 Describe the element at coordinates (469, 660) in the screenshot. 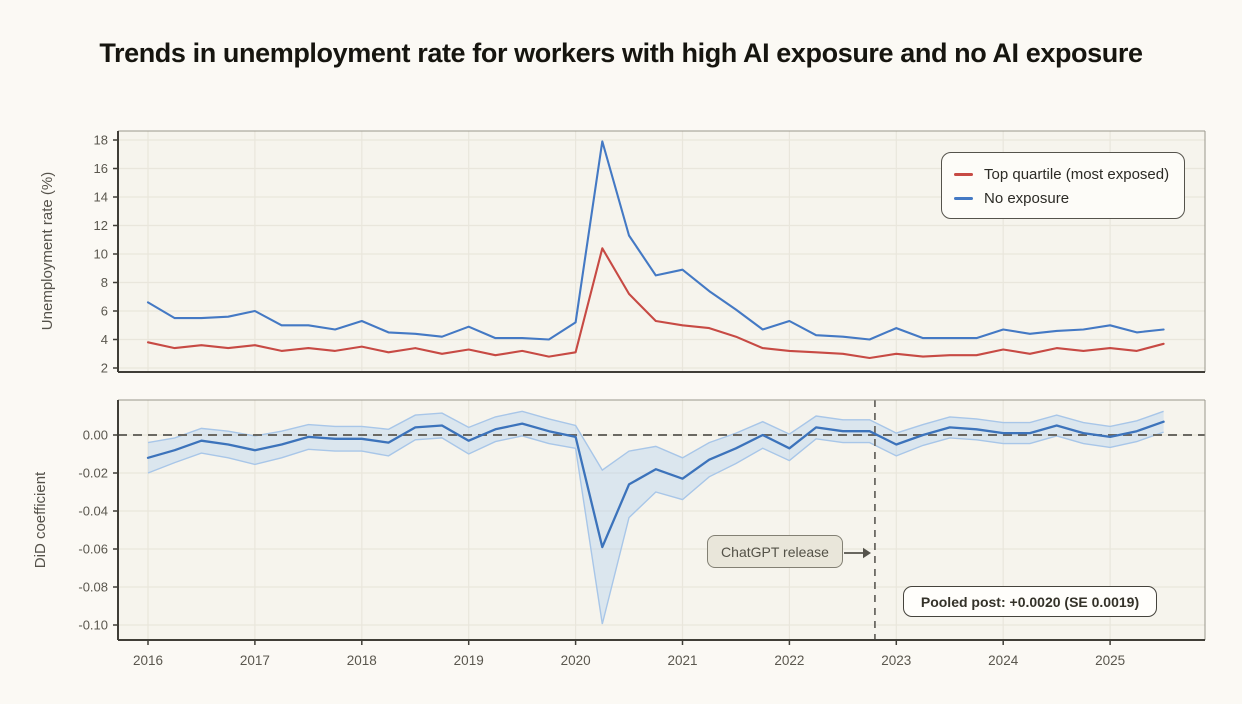

I see `x-tick-label: 2019` at that location.